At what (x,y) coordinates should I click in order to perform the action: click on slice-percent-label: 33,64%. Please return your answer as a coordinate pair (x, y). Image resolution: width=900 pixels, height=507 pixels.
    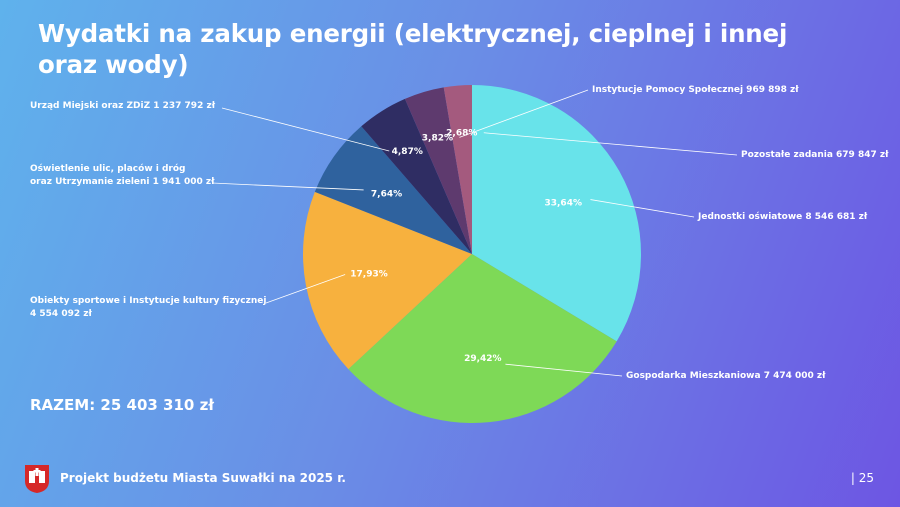
    Looking at the image, I should click on (563, 203).